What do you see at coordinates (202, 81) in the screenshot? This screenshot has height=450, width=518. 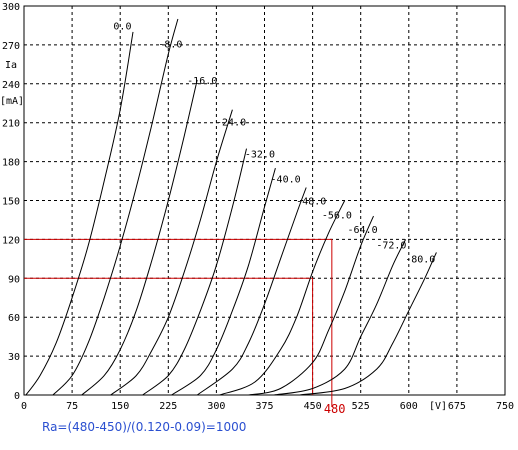 I see `curve-label: -16.0` at bounding box center [202, 81].